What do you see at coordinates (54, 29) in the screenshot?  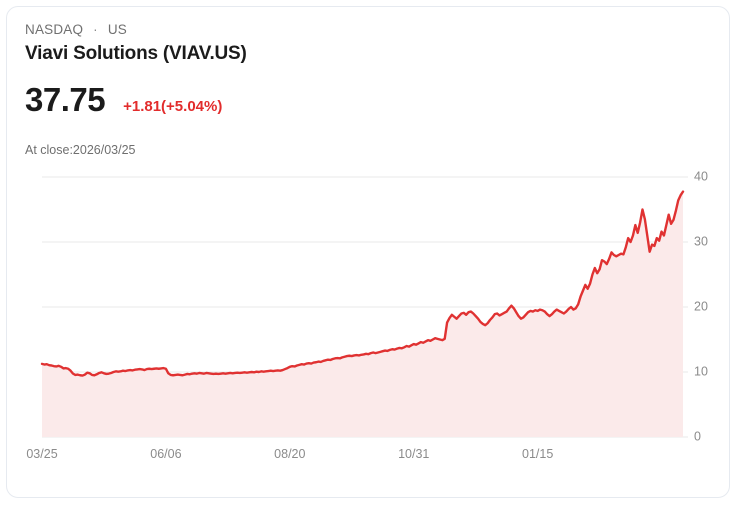 I see `exchange-name: NASDAQ` at bounding box center [54, 29].